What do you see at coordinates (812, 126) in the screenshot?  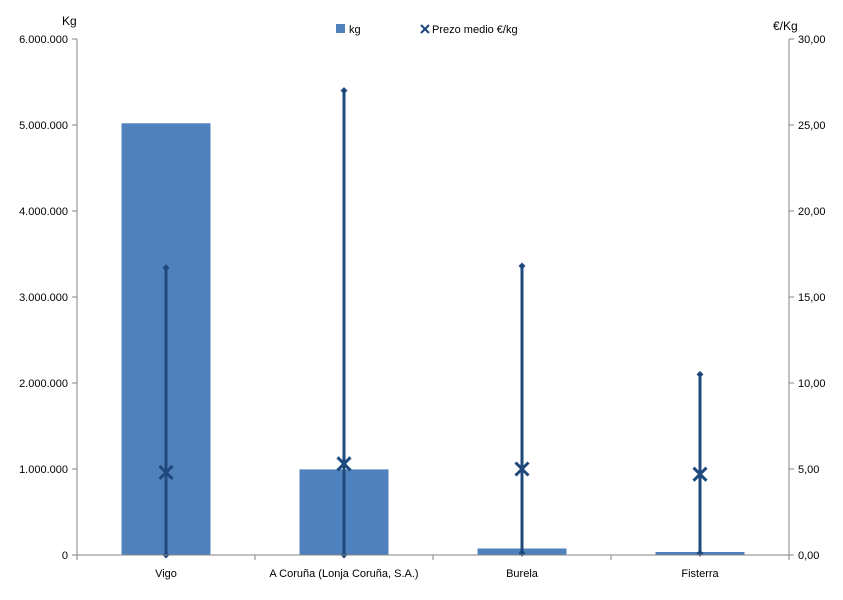 I see `right-tick-label-5: 25,00` at bounding box center [812, 126].